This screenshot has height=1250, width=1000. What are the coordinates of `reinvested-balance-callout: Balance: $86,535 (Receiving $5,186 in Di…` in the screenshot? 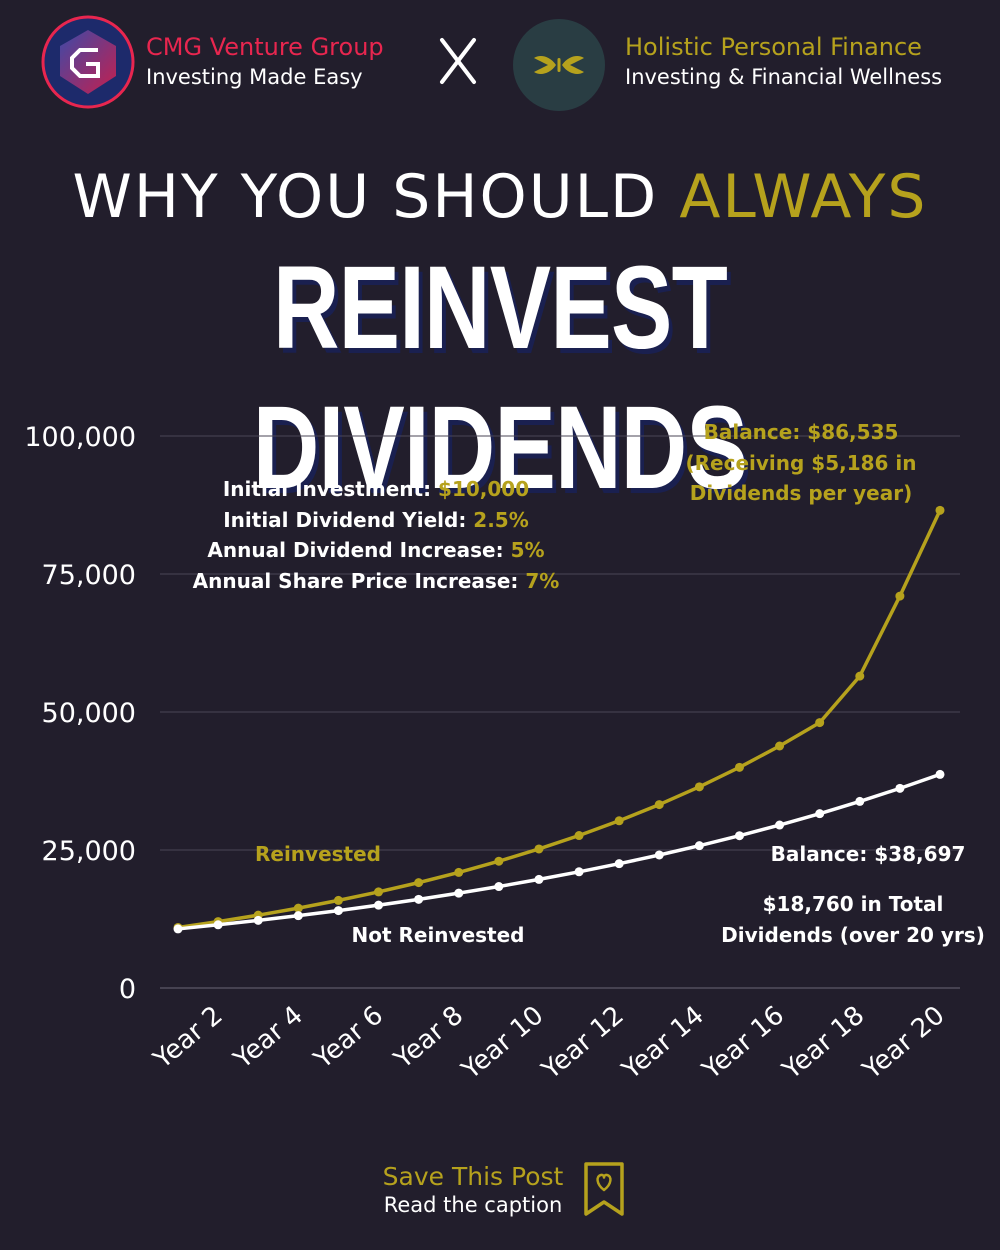 It's located at (801, 462).